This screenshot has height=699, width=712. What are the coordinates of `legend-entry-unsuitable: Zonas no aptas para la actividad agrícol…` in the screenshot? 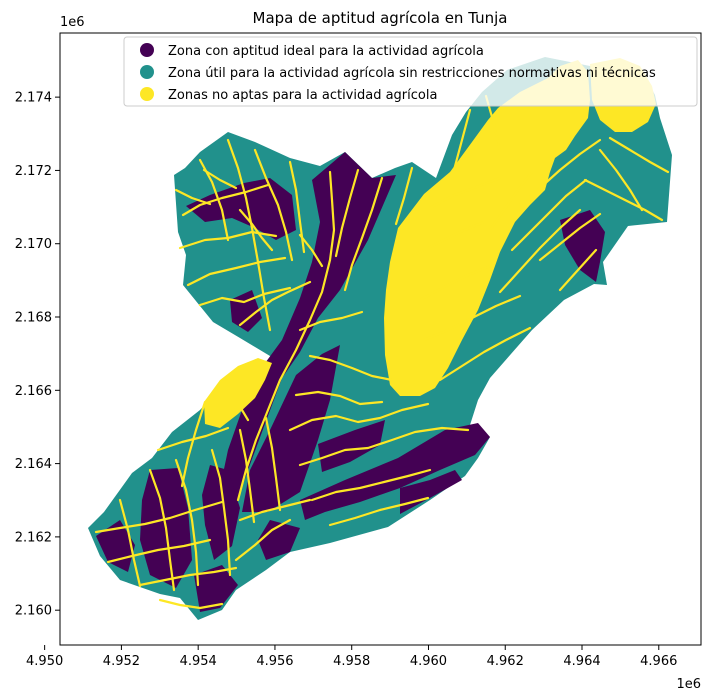 It's located at (288, 95).